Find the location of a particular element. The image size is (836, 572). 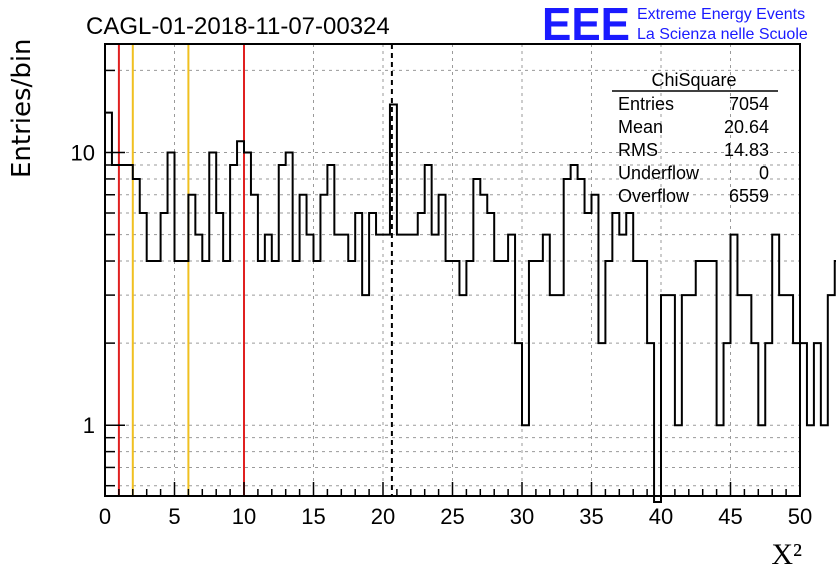

x-tick-label: 20 is located at coordinates (383, 516).